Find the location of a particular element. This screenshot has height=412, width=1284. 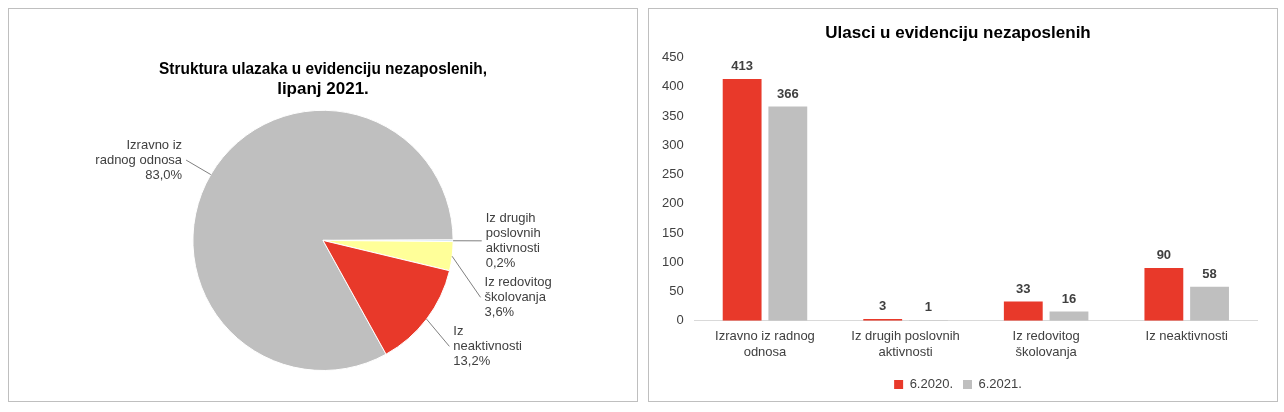

data-label: 58 is located at coordinates (1209, 273).